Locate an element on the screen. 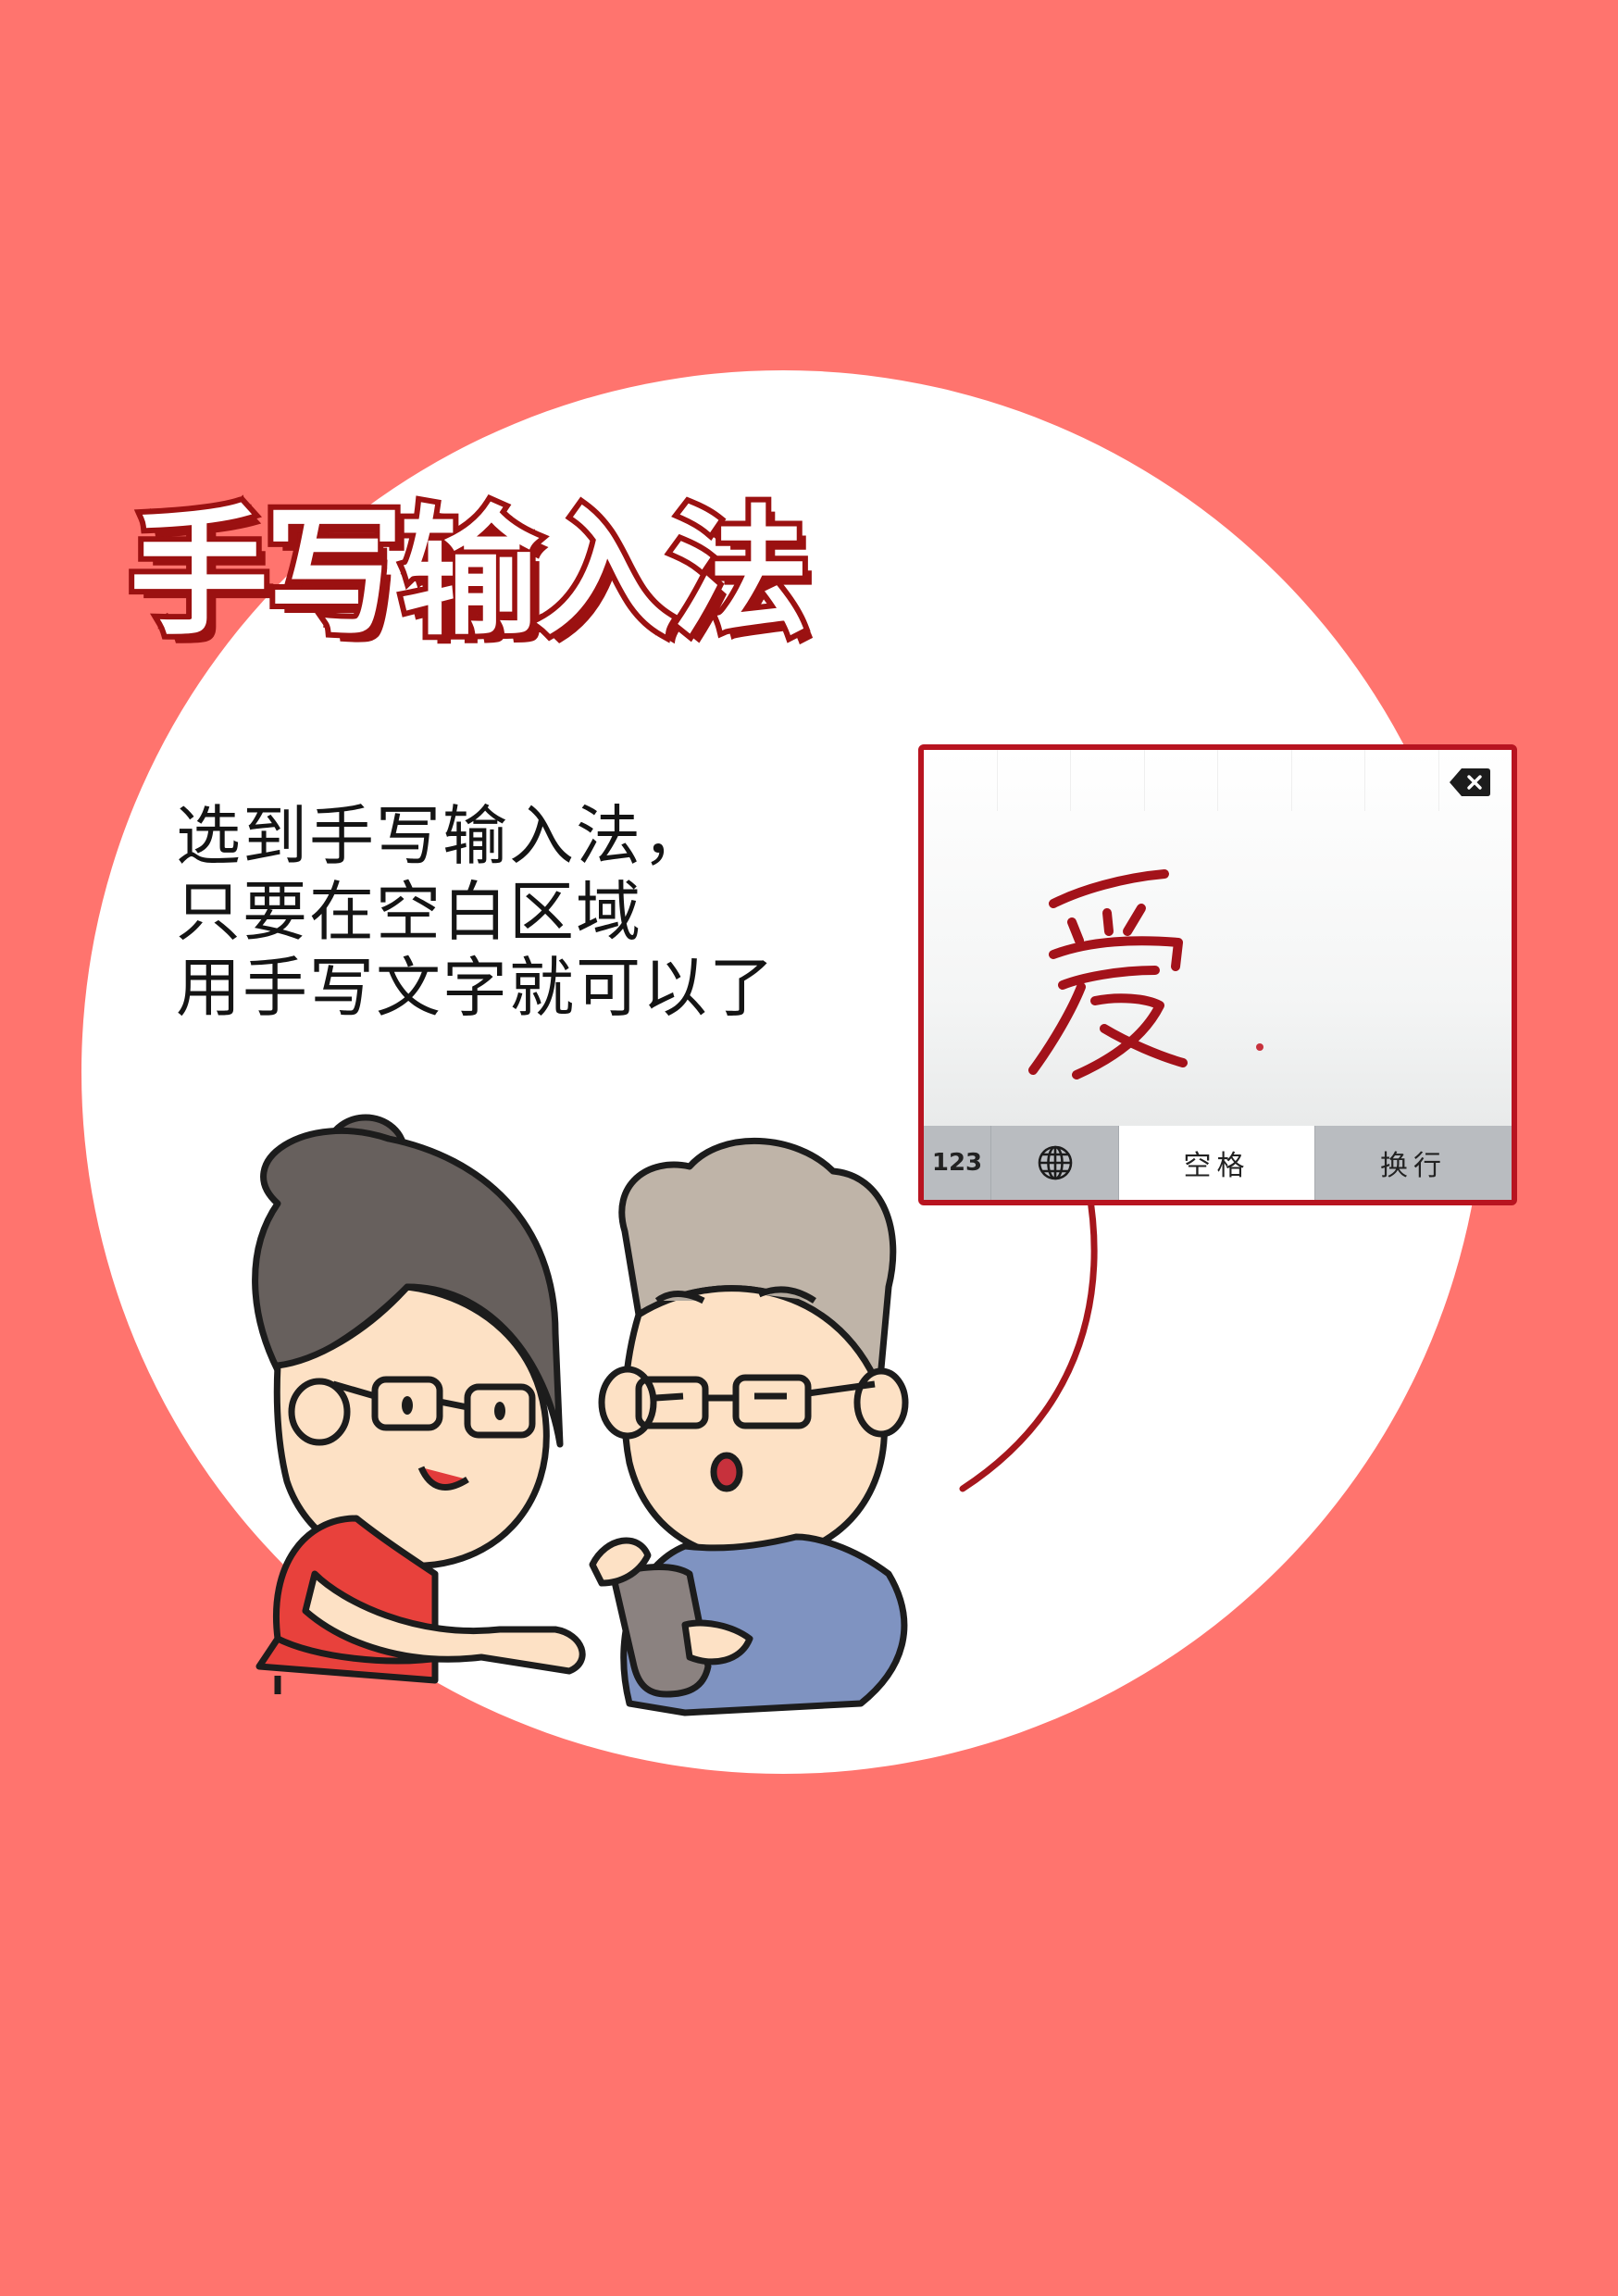  keyboard-bottom-row: 123 空格 换行 is located at coordinates (1218, 1163).